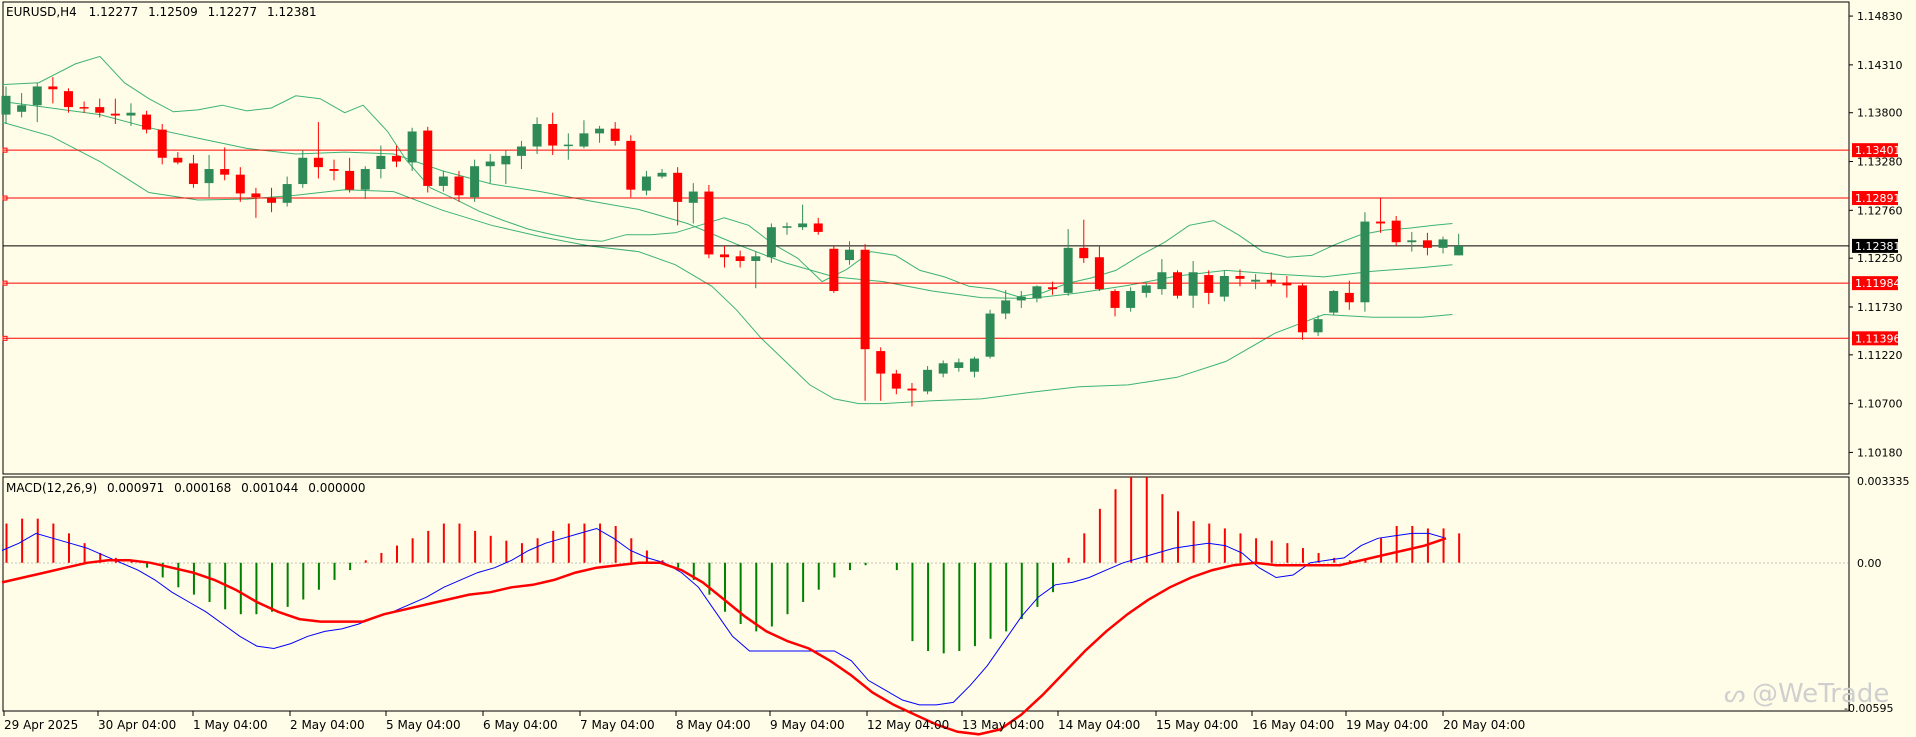  I want to click on time-tick-label: 16 May 04:00, so click(1293, 725).